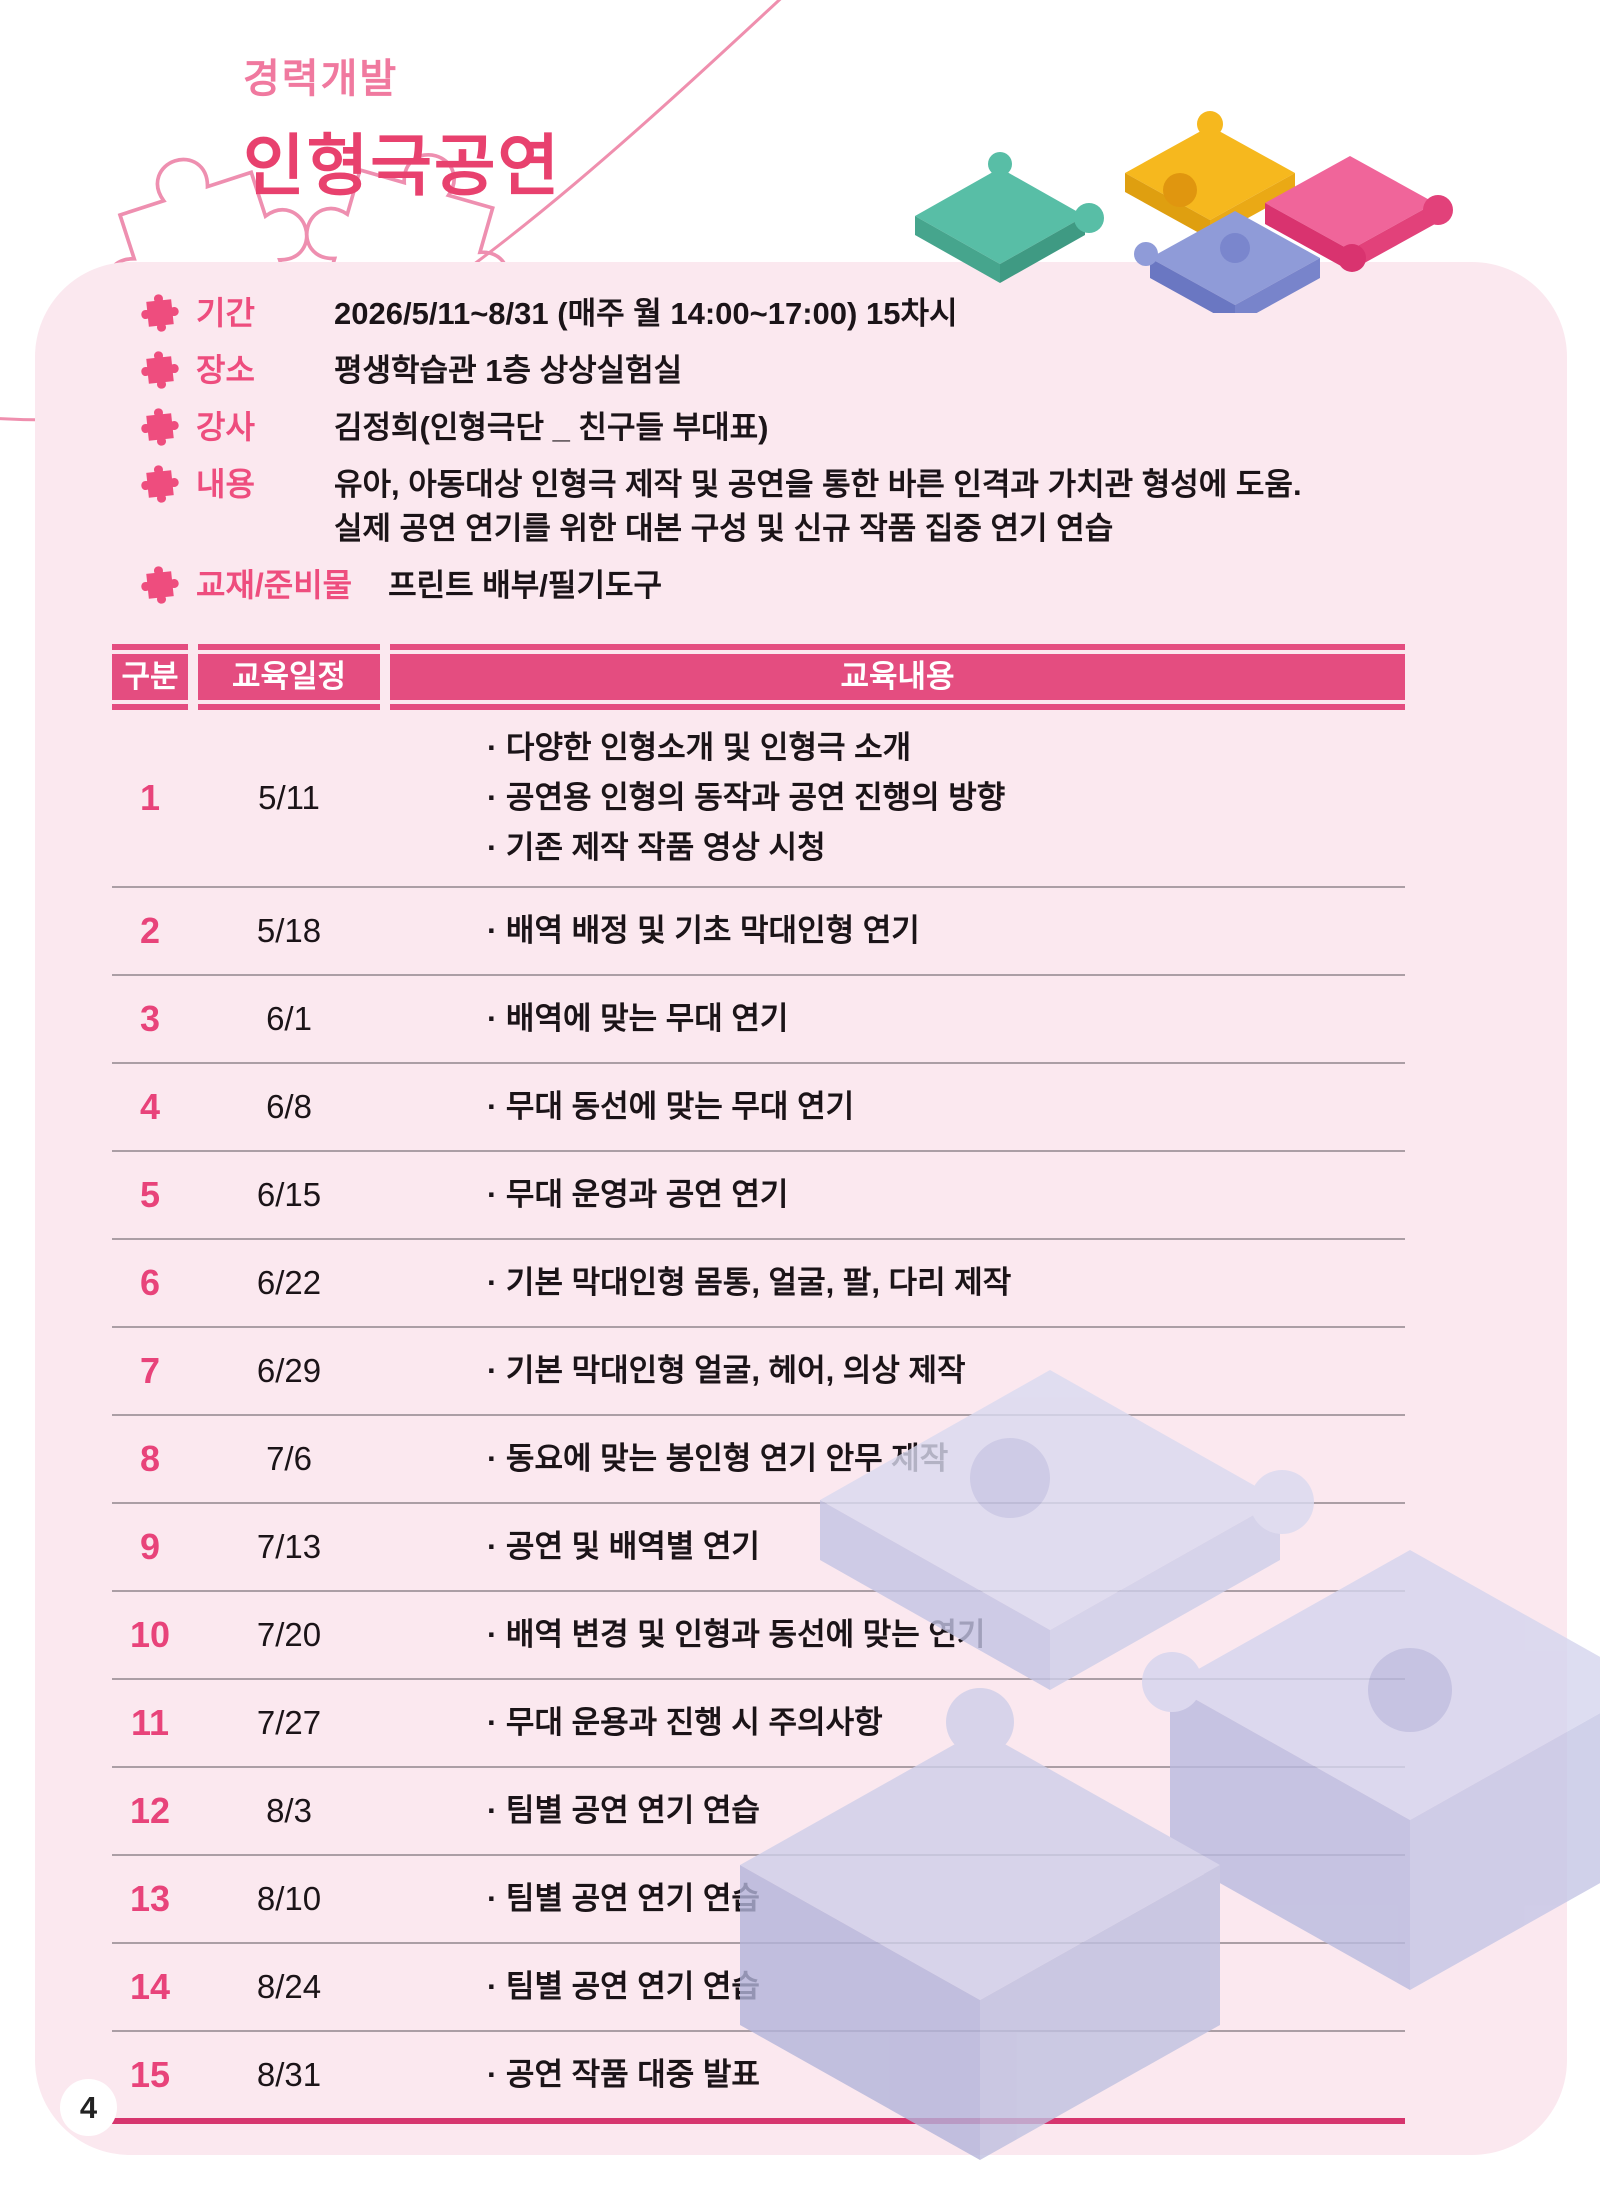 This screenshot has width=1600, height=2188. What do you see at coordinates (289, 1546) in the screenshot?
I see `session-date: 7/13` at bounding box center [289, 1546].